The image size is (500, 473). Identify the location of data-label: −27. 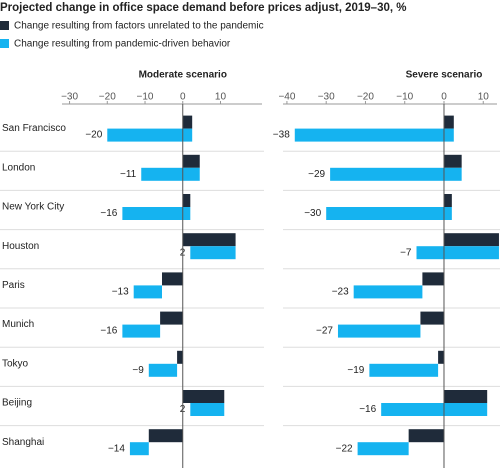
(324, 331).